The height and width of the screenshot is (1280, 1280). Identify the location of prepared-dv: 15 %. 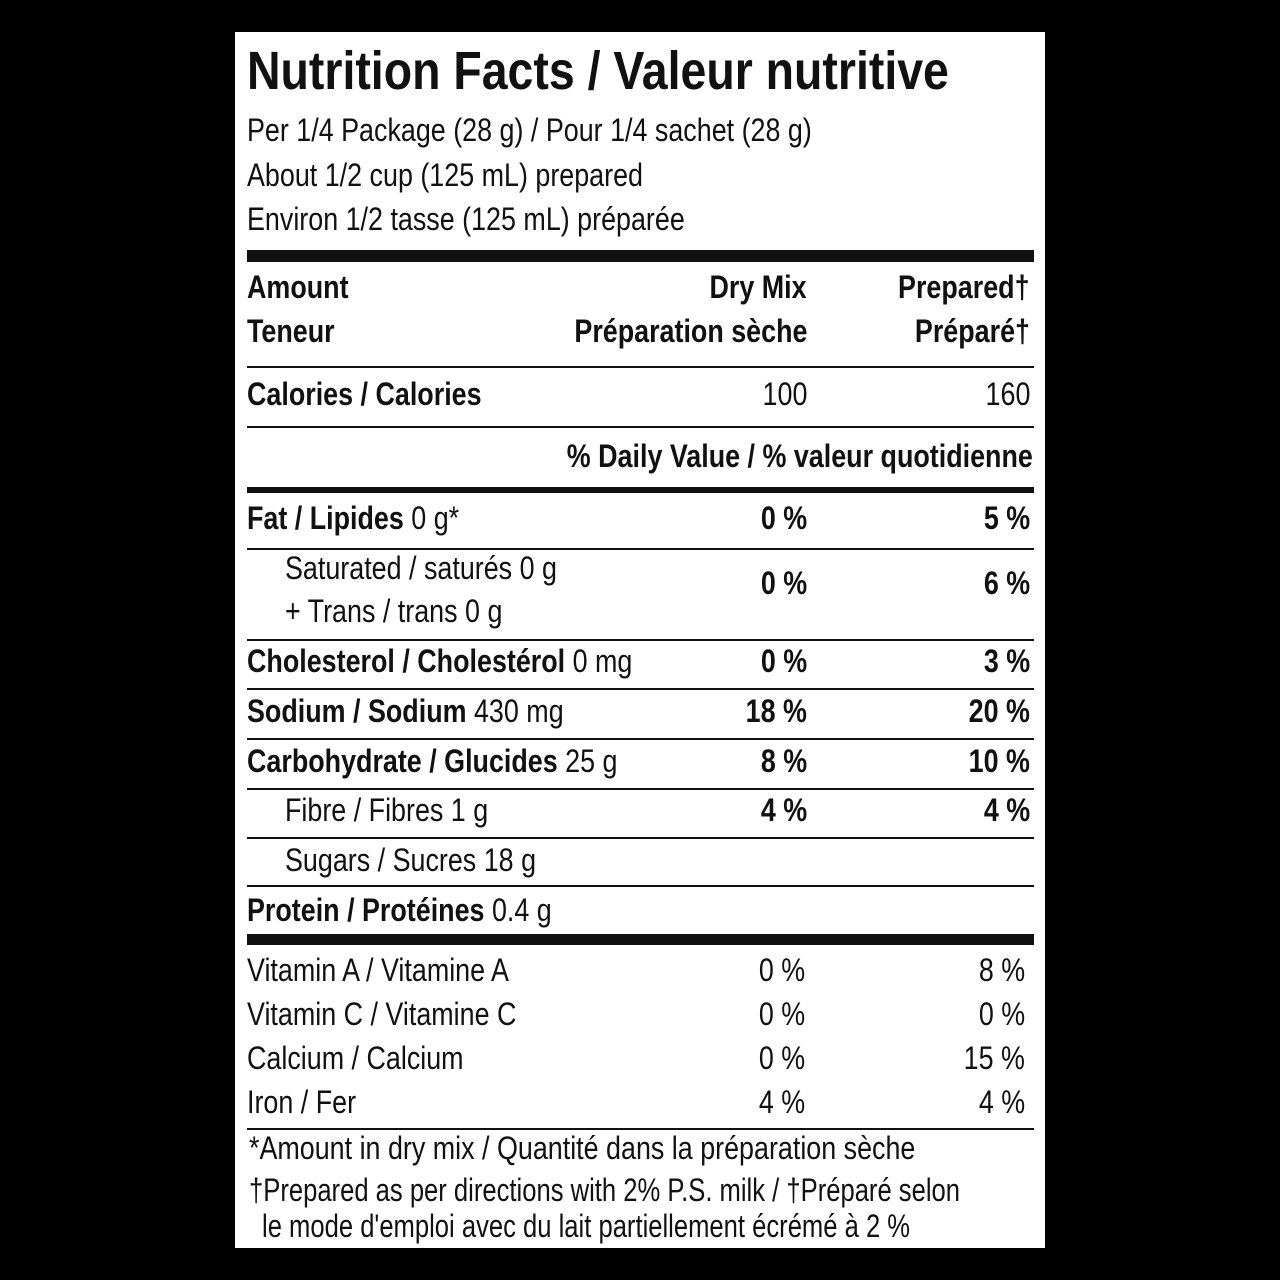
(994, 1058).